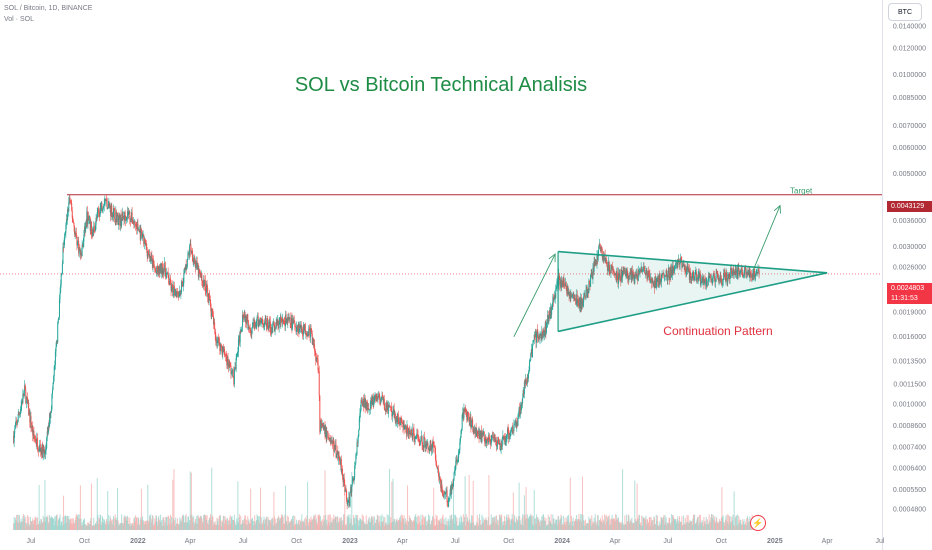 Image resolution: width=932 pixels, height=550 pixels. What do you see at coordinates (692, 302) in the screenshot?
I see `triangle-lower-trendline` at bounding box center [692, 302].